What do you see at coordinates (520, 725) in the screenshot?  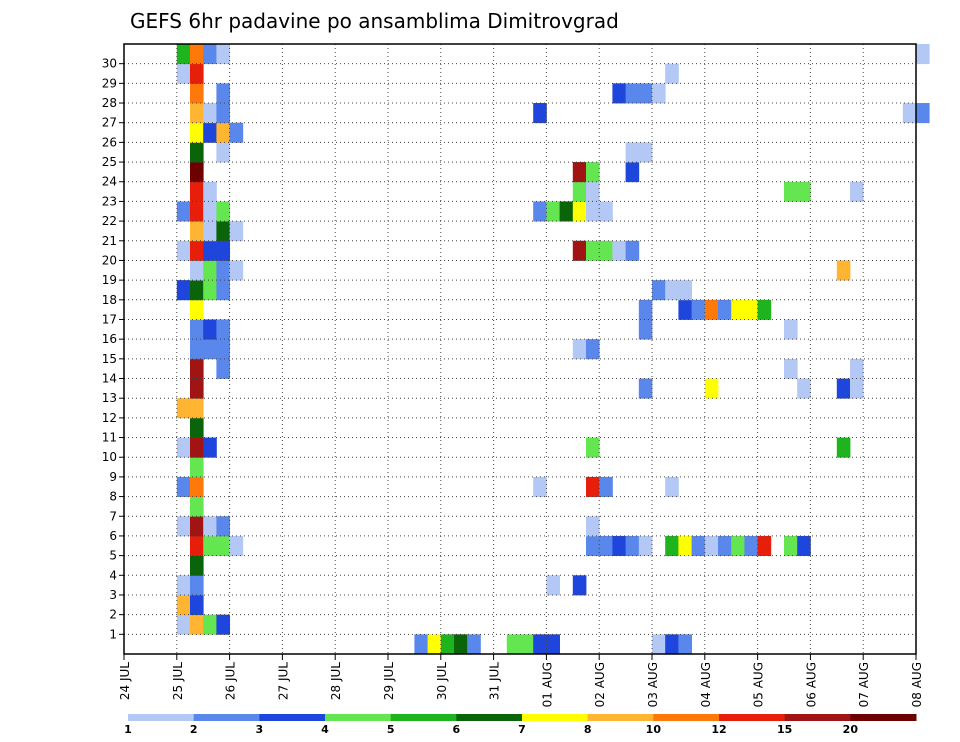 I see `color-legend: 1 2 3 4 5 6 7 8 10 12 15 20` at bounding box center [520, 725].